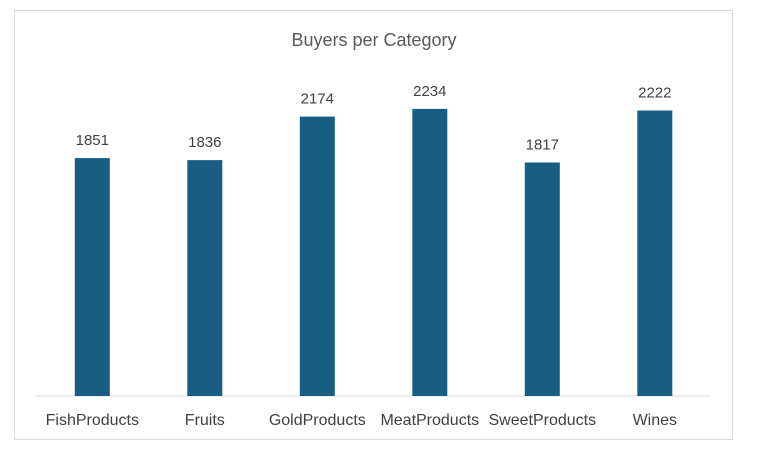  I want to click on category-label-goldproducts: GoldProducts, so click(317, 420).